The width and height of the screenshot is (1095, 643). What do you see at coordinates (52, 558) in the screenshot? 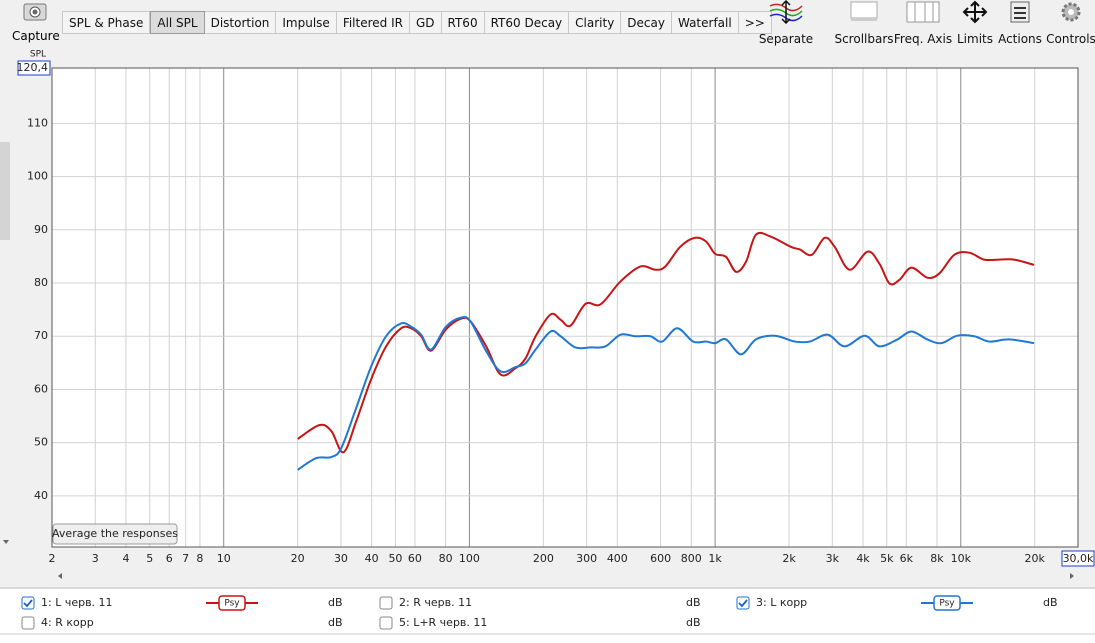
I see `x-tick-label: 2` at bounding box center [52, 558].